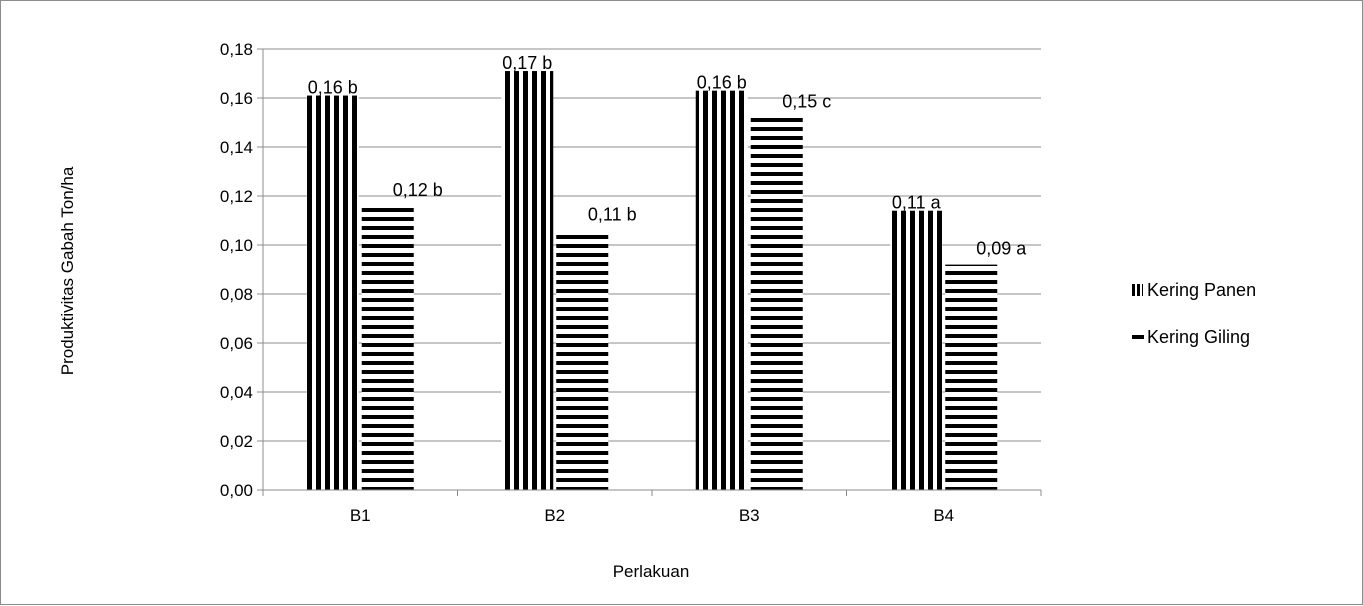  I want to click on x-tick-label: B3, so click(749, 515).